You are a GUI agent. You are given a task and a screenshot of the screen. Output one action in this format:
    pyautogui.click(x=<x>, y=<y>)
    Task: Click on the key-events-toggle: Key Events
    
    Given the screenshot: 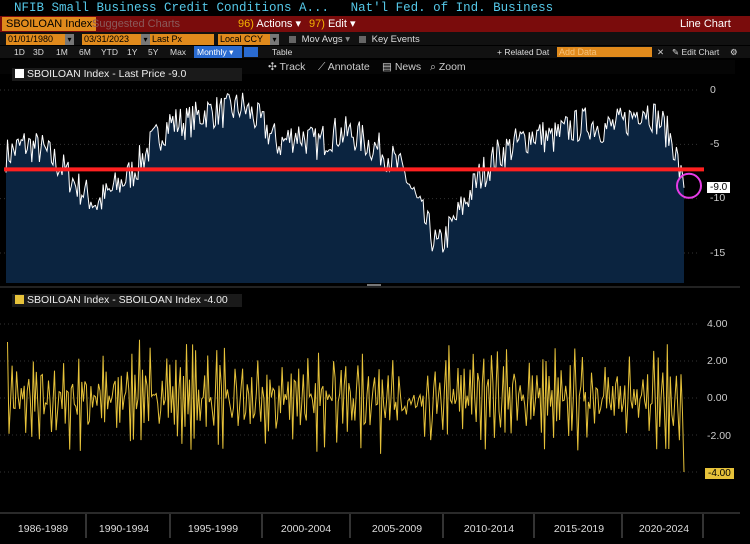 What is the action you would take?
    pyautogui.click(x=388, y=39)
    